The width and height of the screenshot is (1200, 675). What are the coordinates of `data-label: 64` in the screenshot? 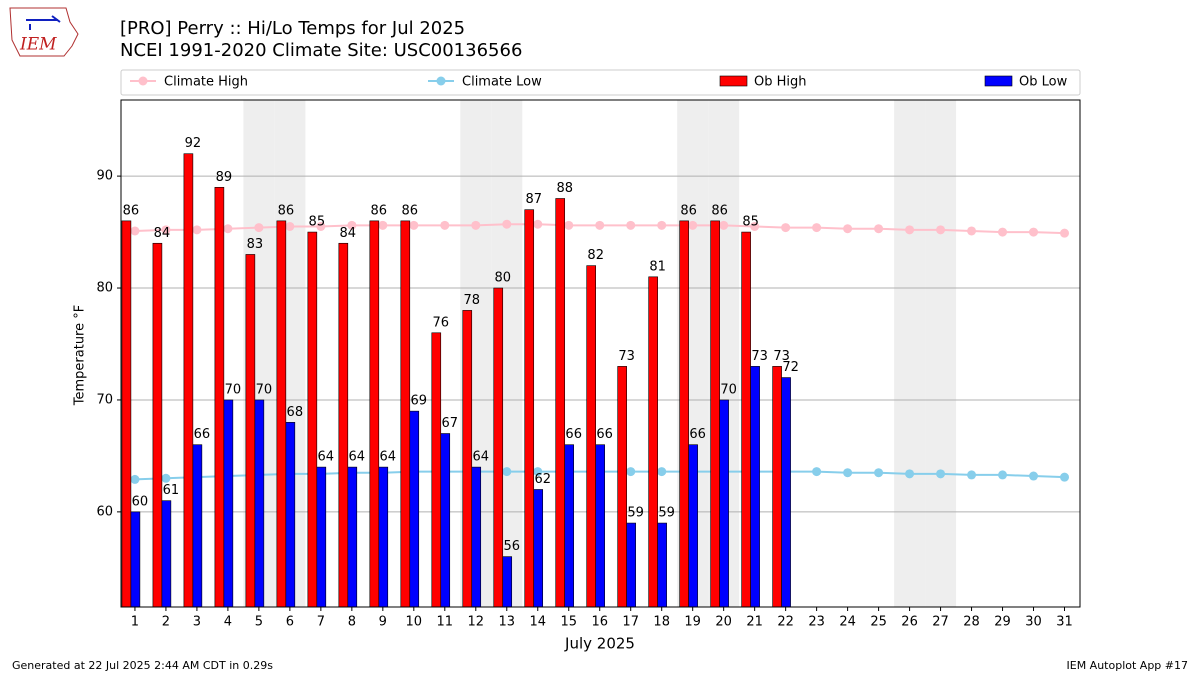 It's located at (357, 457).